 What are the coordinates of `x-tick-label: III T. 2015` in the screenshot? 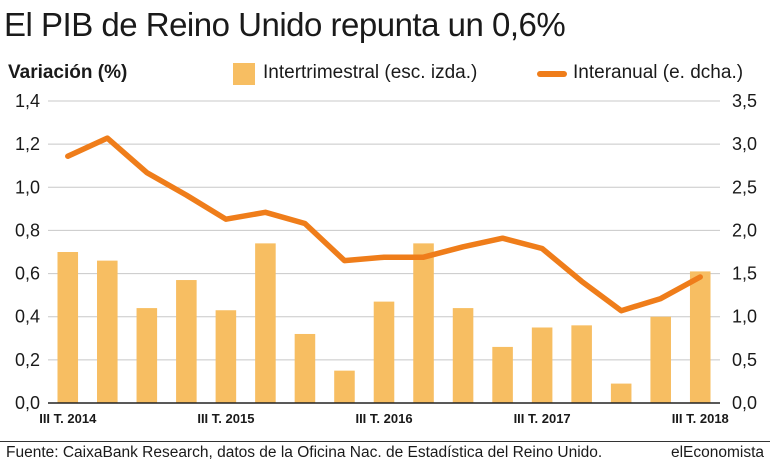 It's located at (225, 418).